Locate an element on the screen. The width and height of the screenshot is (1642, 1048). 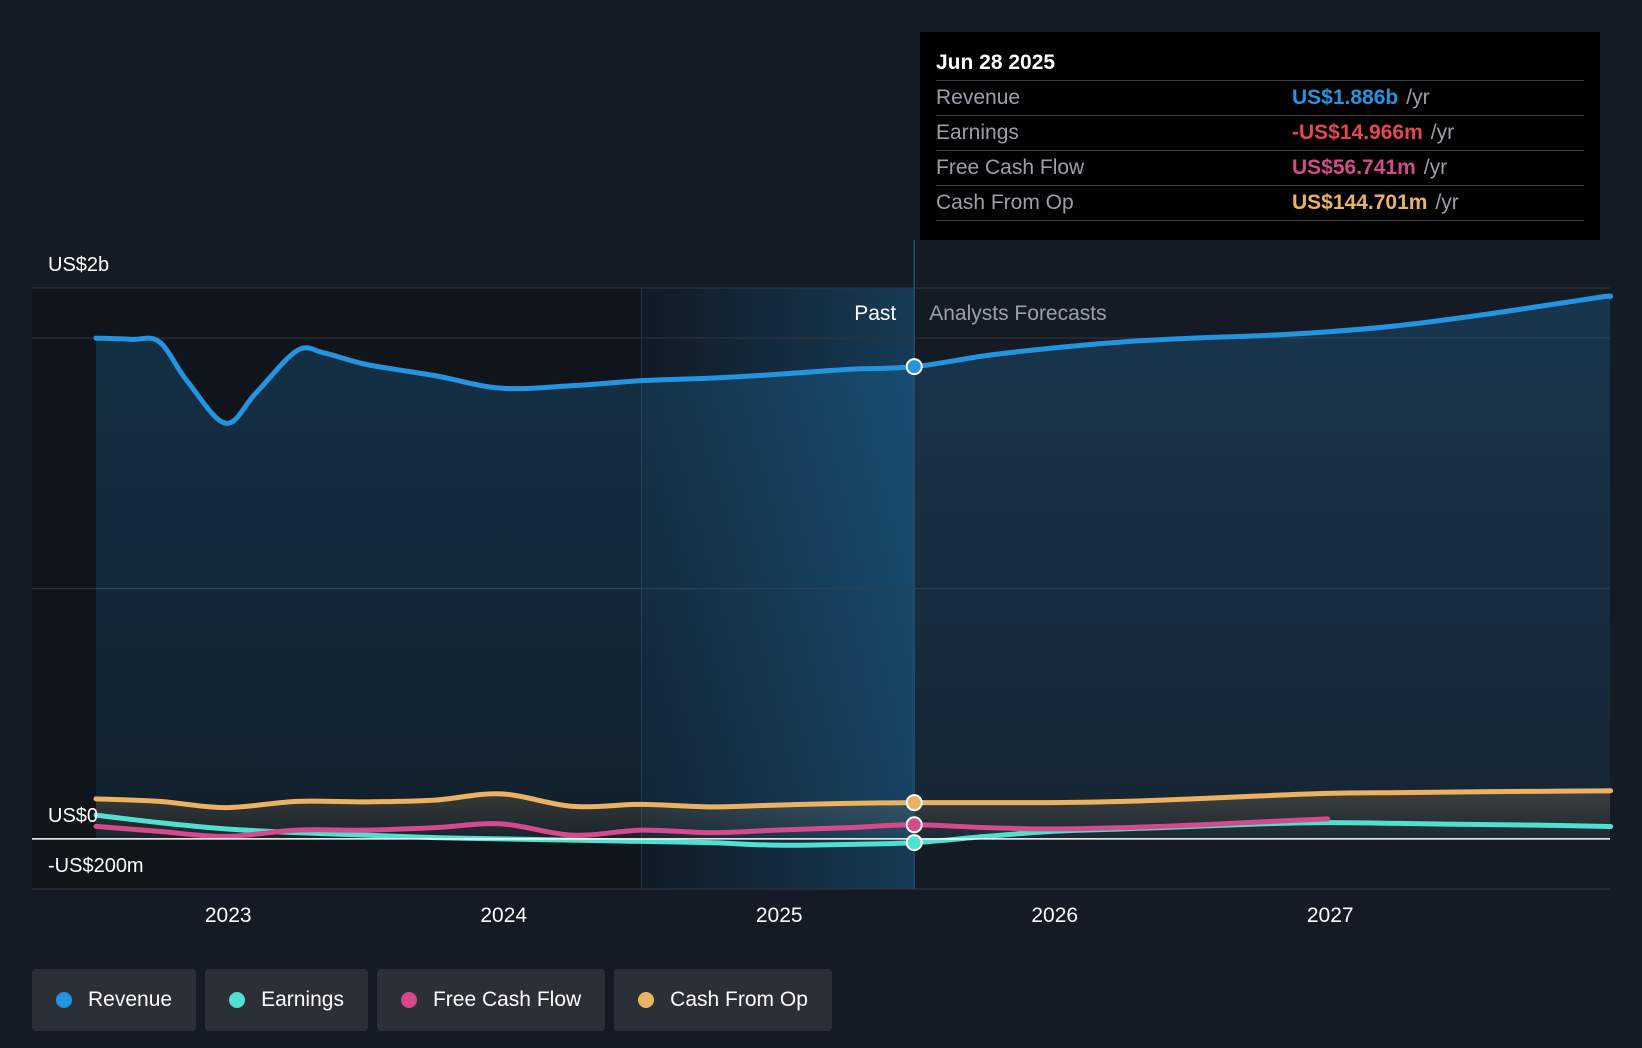
tooltip-value: US$1.886b is located at coordinates (1345, 97).